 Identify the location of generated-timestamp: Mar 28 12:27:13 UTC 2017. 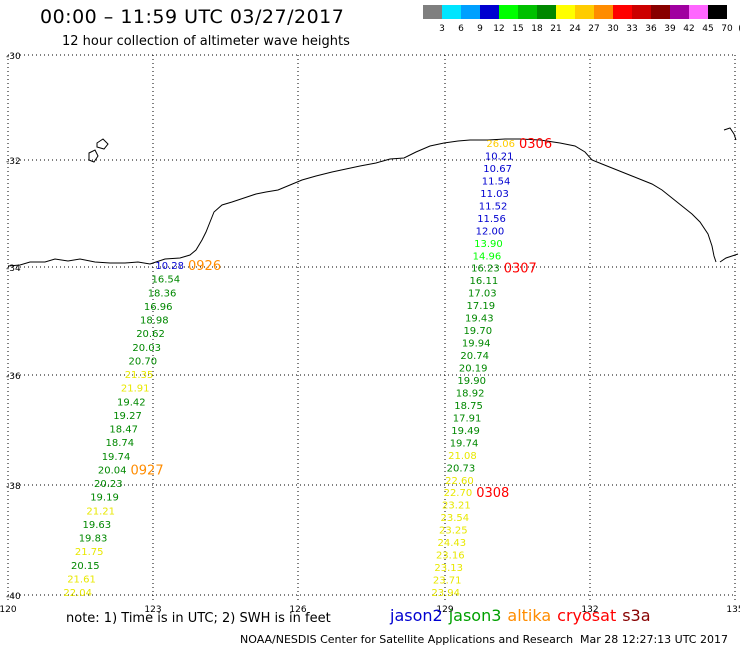
(654, 639).